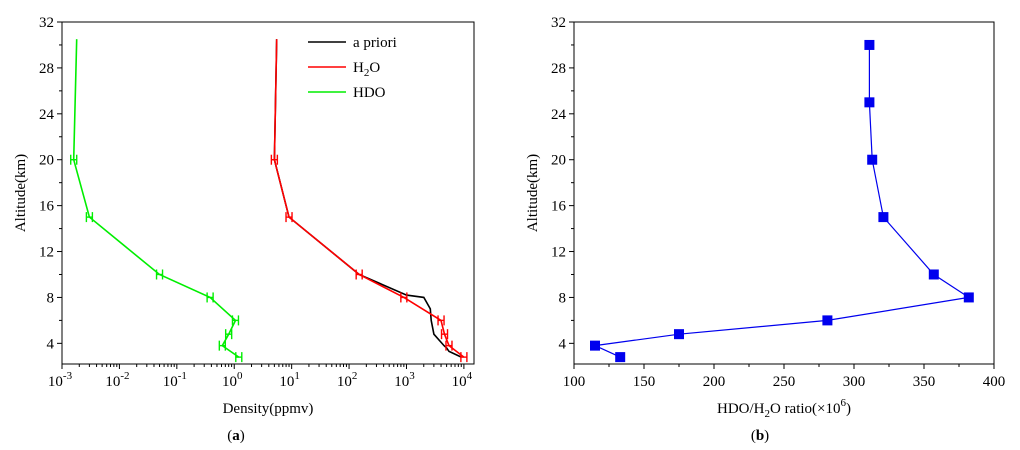 Image resolution: width=1020 pixels, height=450 pixels. Describe the element at coordinates (347, 380) in the screenshot. I see `panel-a-x-tick-label: 10²` at that location.